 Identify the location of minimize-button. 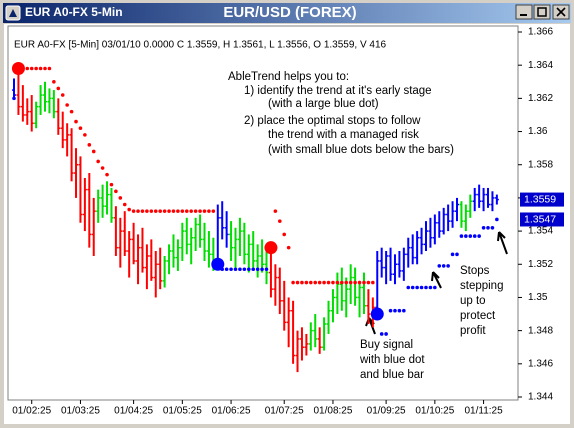
(524, 12).